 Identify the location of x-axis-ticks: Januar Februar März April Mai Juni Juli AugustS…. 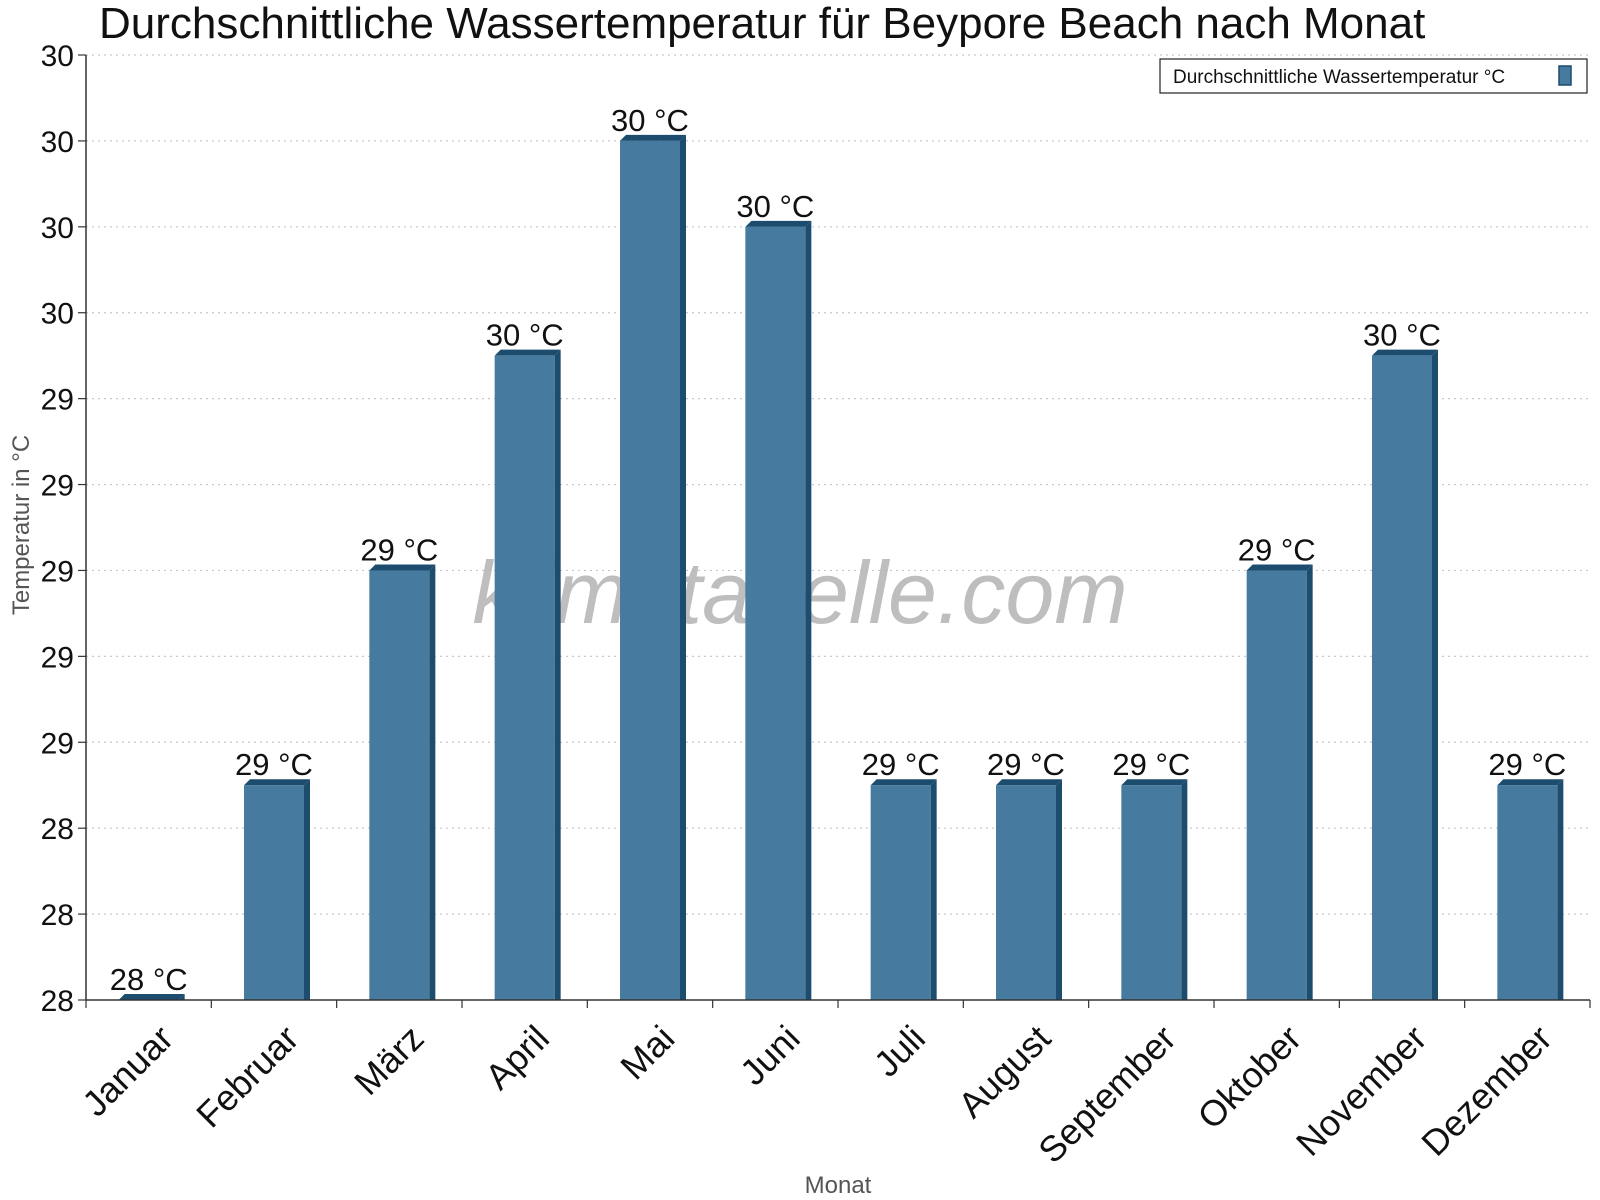
(832, 1085).